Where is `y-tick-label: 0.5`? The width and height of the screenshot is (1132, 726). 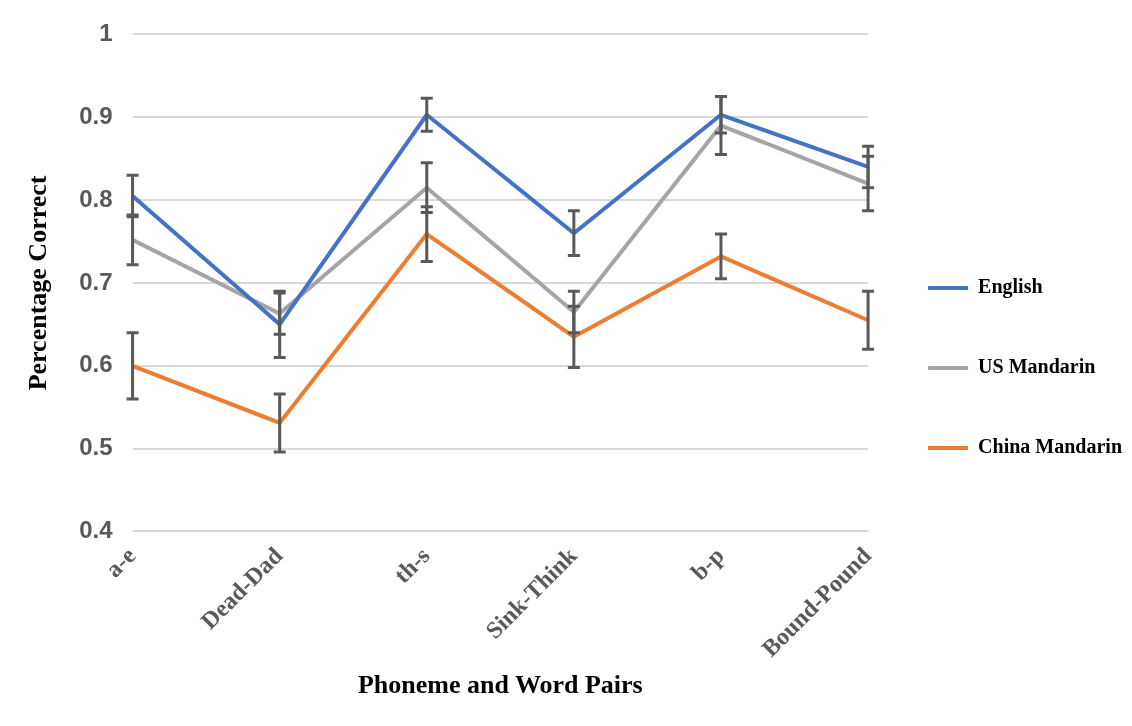
y-tick-label: 0.5 is located at coordinates (96, 447).